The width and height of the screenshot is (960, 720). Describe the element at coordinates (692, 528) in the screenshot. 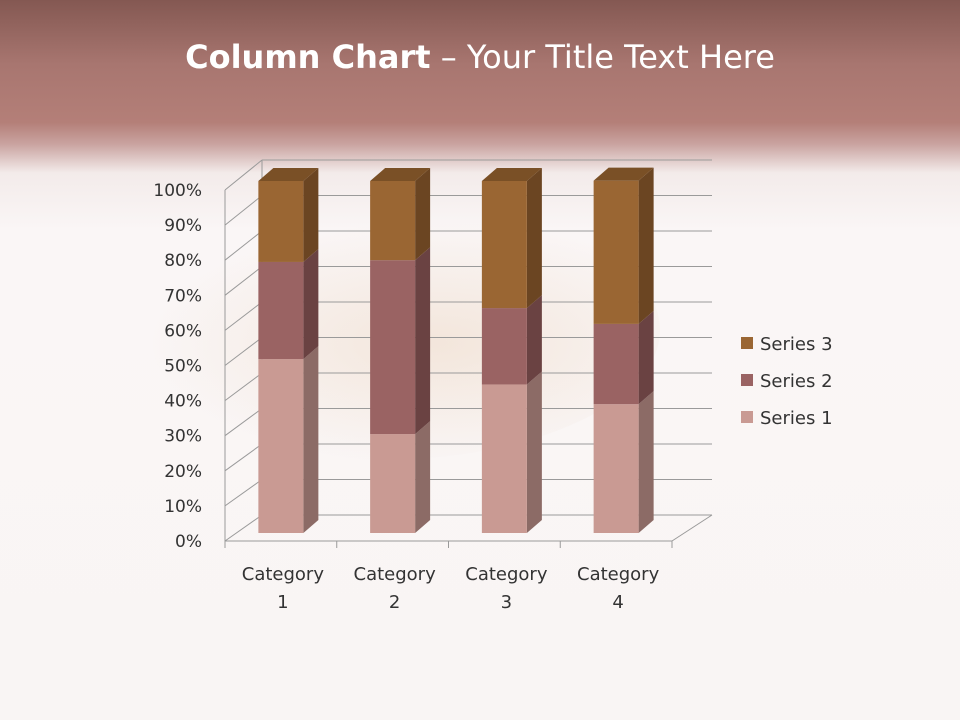

I see `floor-edge` at that location.